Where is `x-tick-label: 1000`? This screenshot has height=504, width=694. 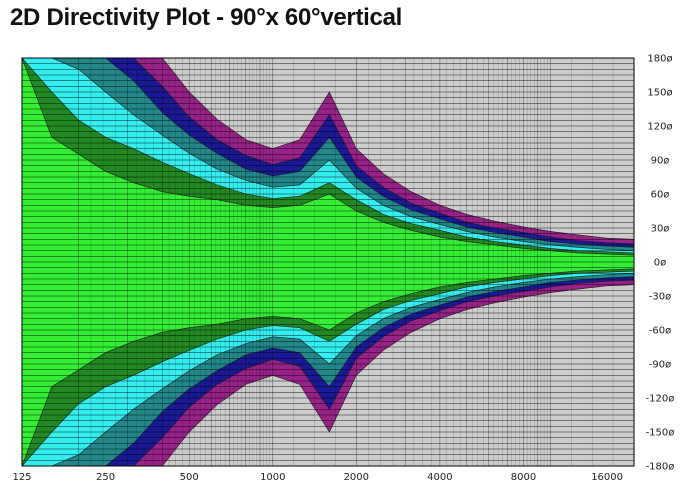 x-tick-label: 1000 is located at coordinates (272, 477).